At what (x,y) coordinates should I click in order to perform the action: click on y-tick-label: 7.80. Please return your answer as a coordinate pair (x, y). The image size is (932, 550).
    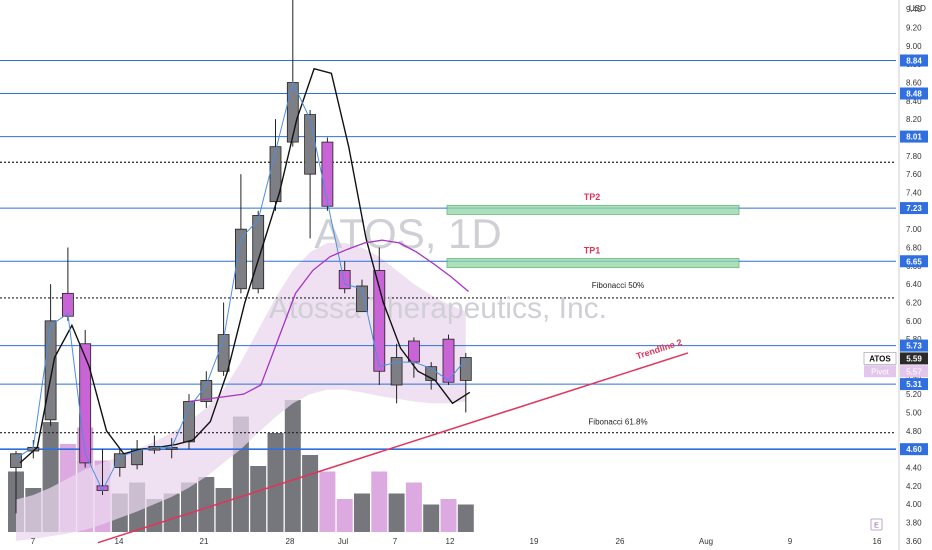
    Looking at the image, I should click on (914, 156).